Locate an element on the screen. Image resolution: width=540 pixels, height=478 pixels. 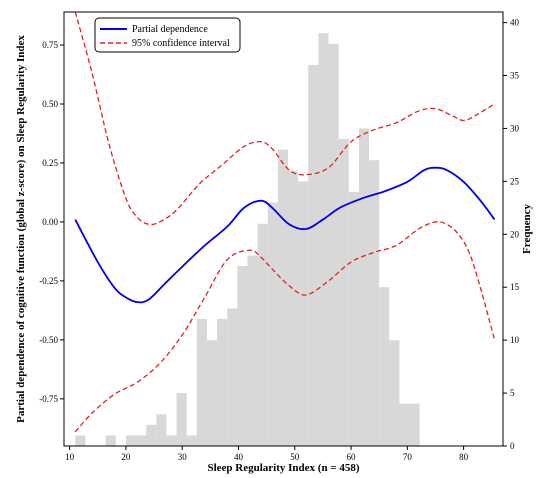
x-tick-label: 70 is located at coordinates (408, 457).